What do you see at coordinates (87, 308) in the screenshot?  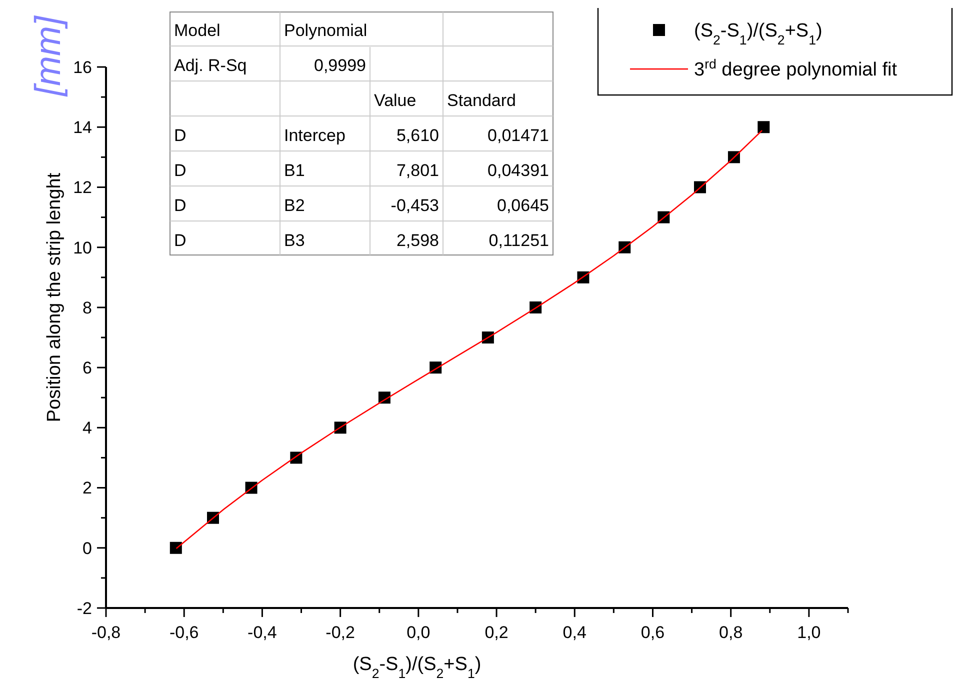 I see `y-tick-label: 8` at bounding box center [87, 308].